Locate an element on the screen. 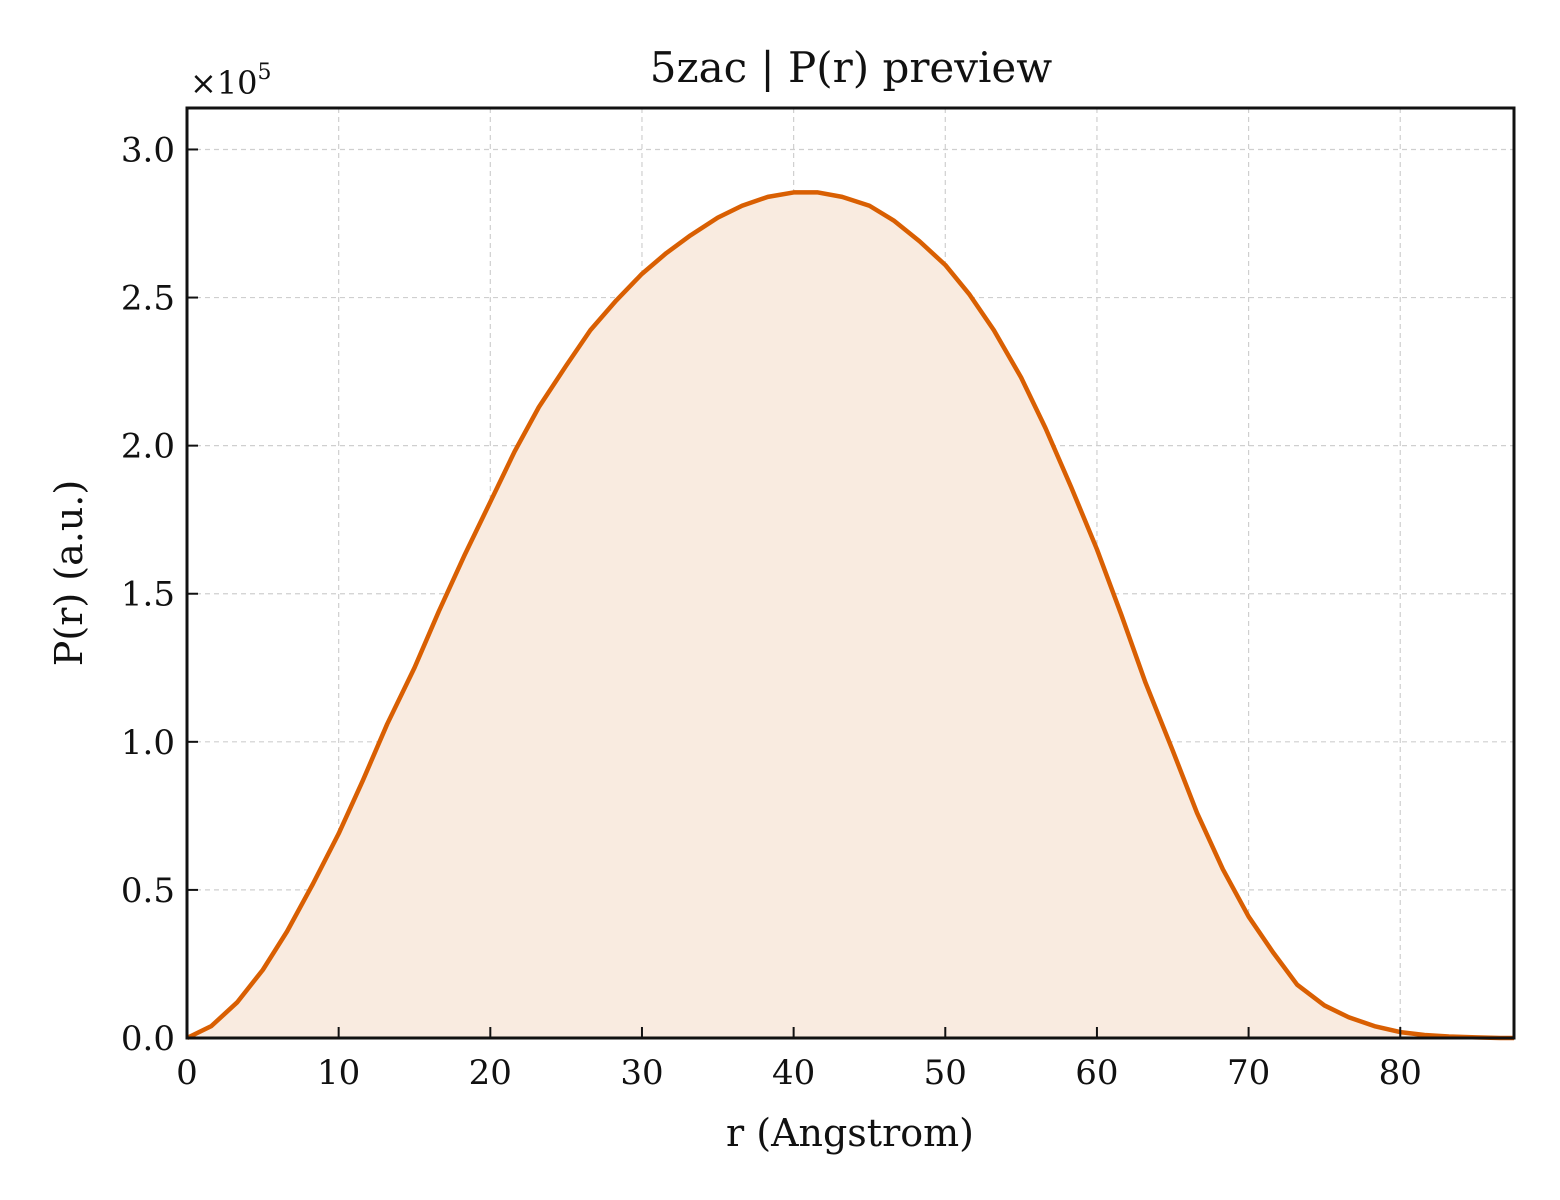 This screenshot has width=1560, height=1200. x-tick-label: 50 is located at coordinates (945, 1073).